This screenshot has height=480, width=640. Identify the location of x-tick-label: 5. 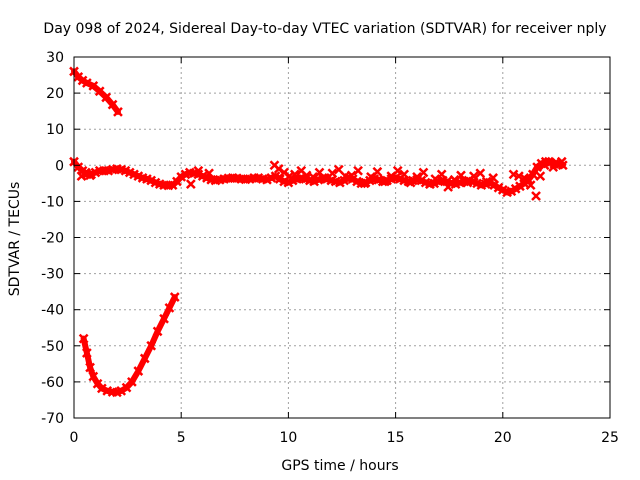
(181, 438).